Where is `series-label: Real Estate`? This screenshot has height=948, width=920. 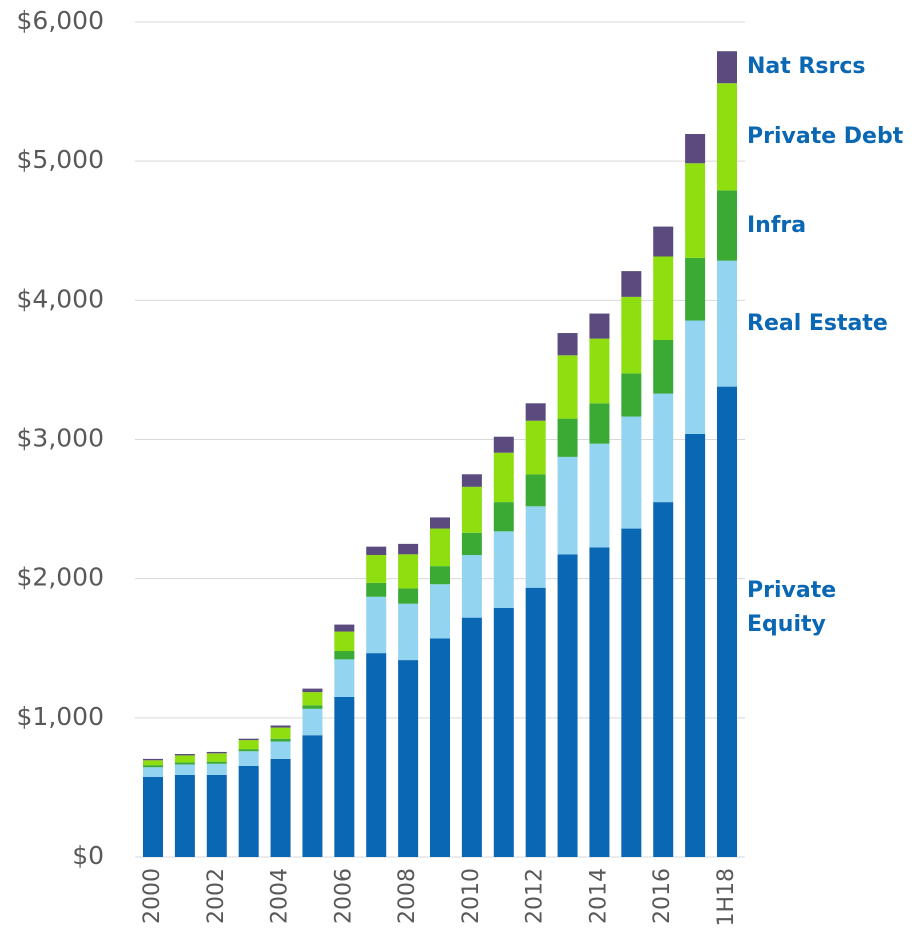
series-label: Real Estate is located at coordinates (817, 323).